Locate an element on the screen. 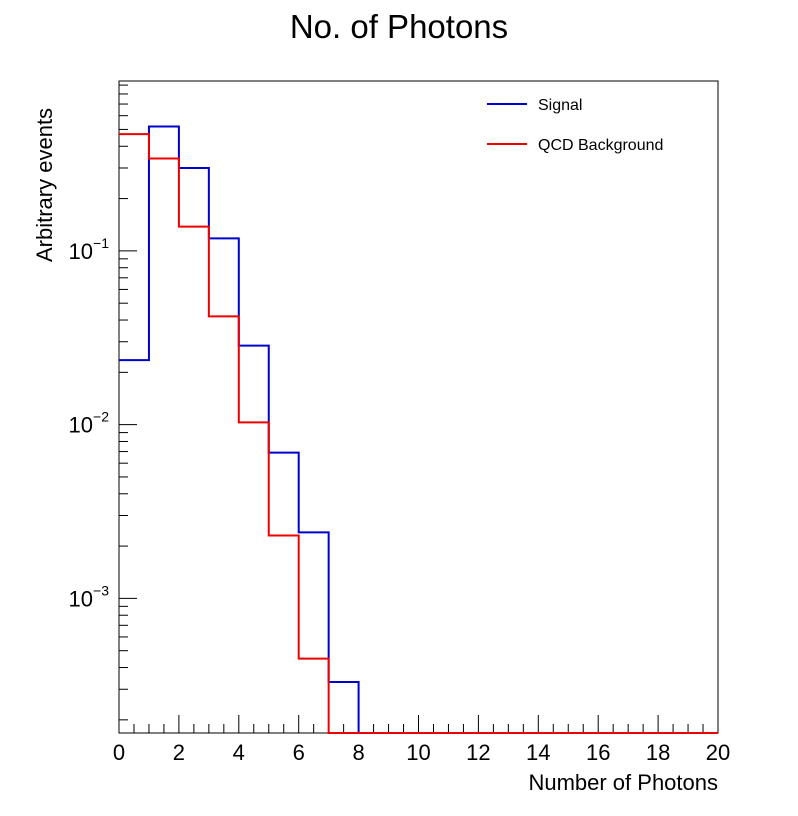 Image resolution: width=798 pixels, height=816 pixels. y-tick-label: 10⁻³ is located at coordinates (89, 596).